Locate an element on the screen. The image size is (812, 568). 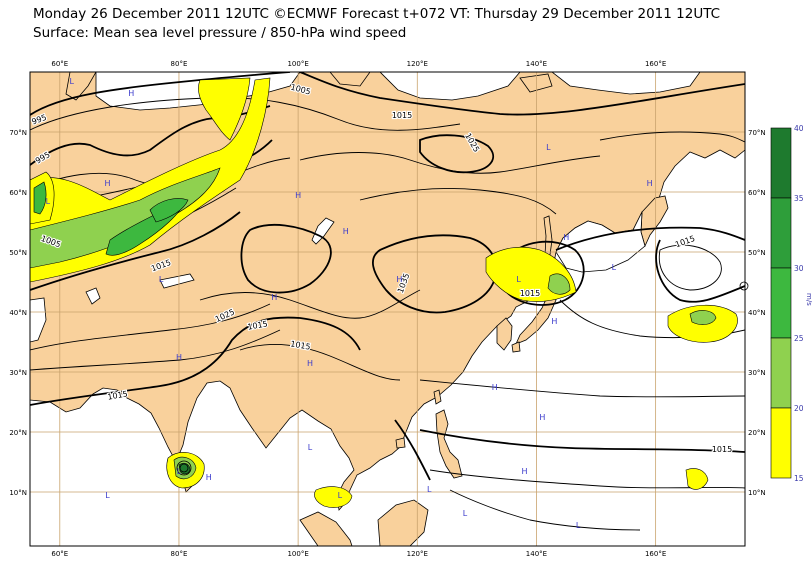
isobar-1015-pacific is located at coordinates (650, 238).